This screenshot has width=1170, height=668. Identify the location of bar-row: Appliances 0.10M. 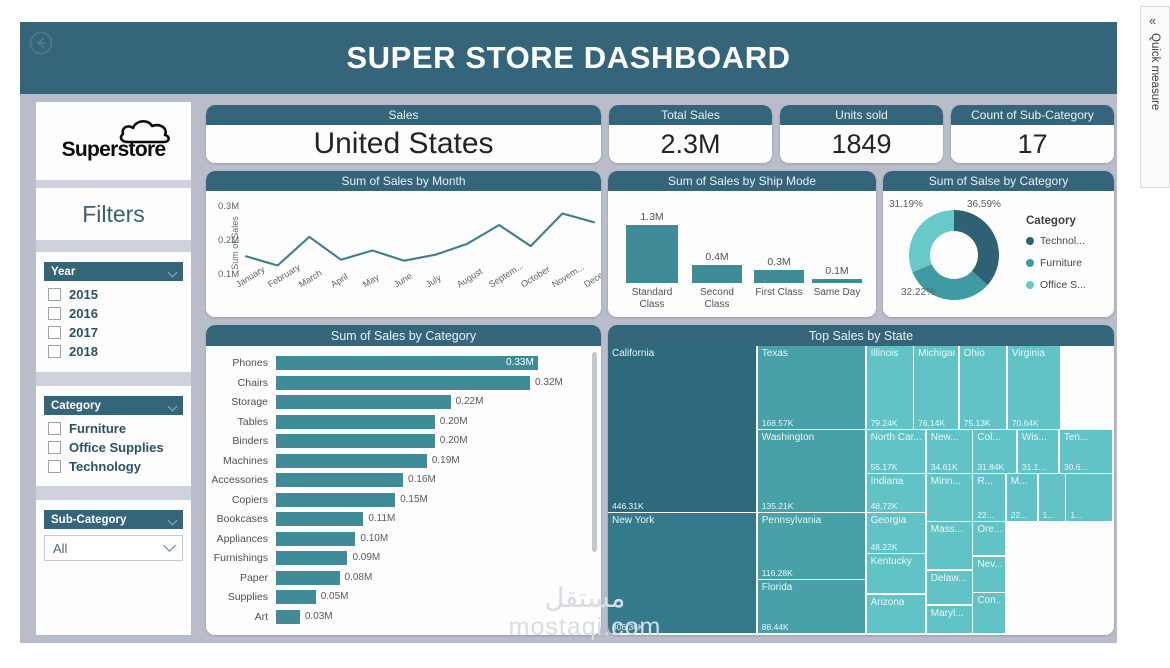
(403, 539).